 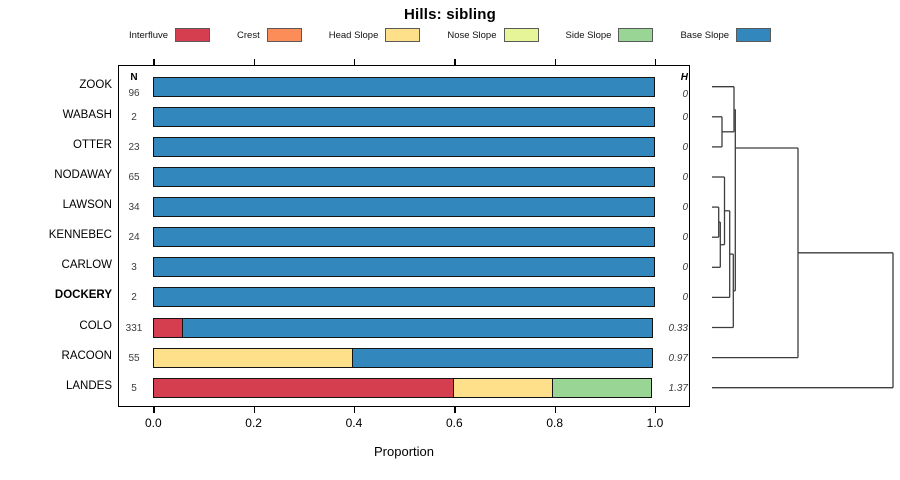 What do you see at coordinates (88, 385) in the screenshot?
I see `row-label-landes: LANDES` at bounding box center [88, 385].